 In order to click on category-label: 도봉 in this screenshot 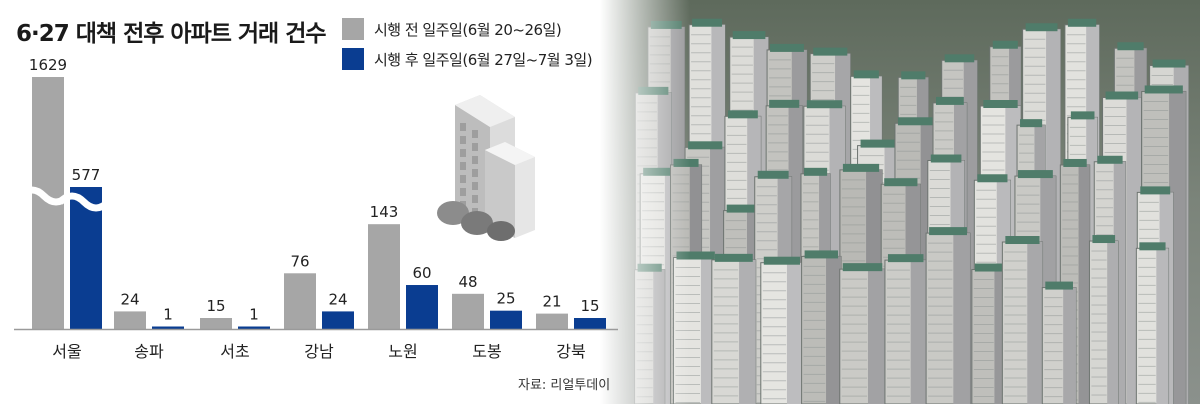, I will do `click(486, 351)`.